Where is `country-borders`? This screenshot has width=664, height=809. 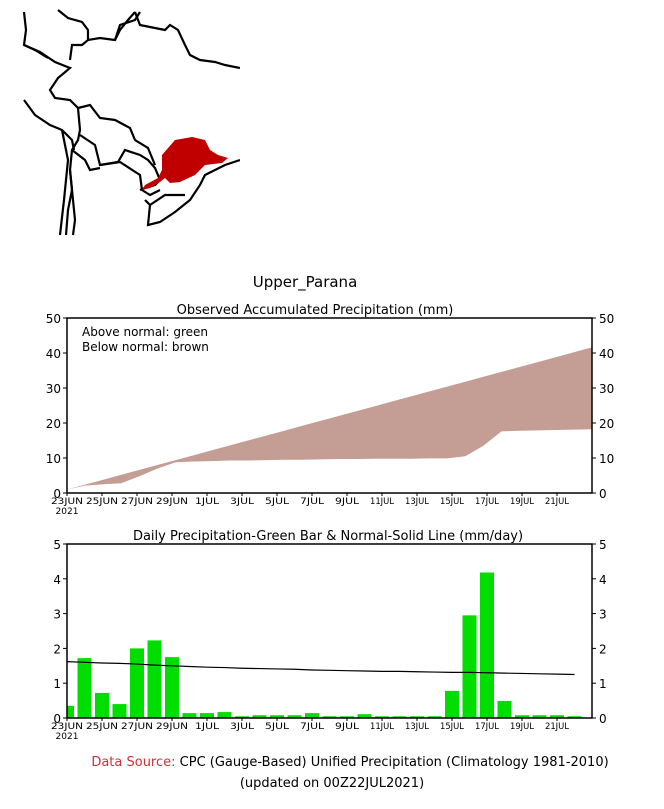
country-borders is located at coordinates (131, 122).